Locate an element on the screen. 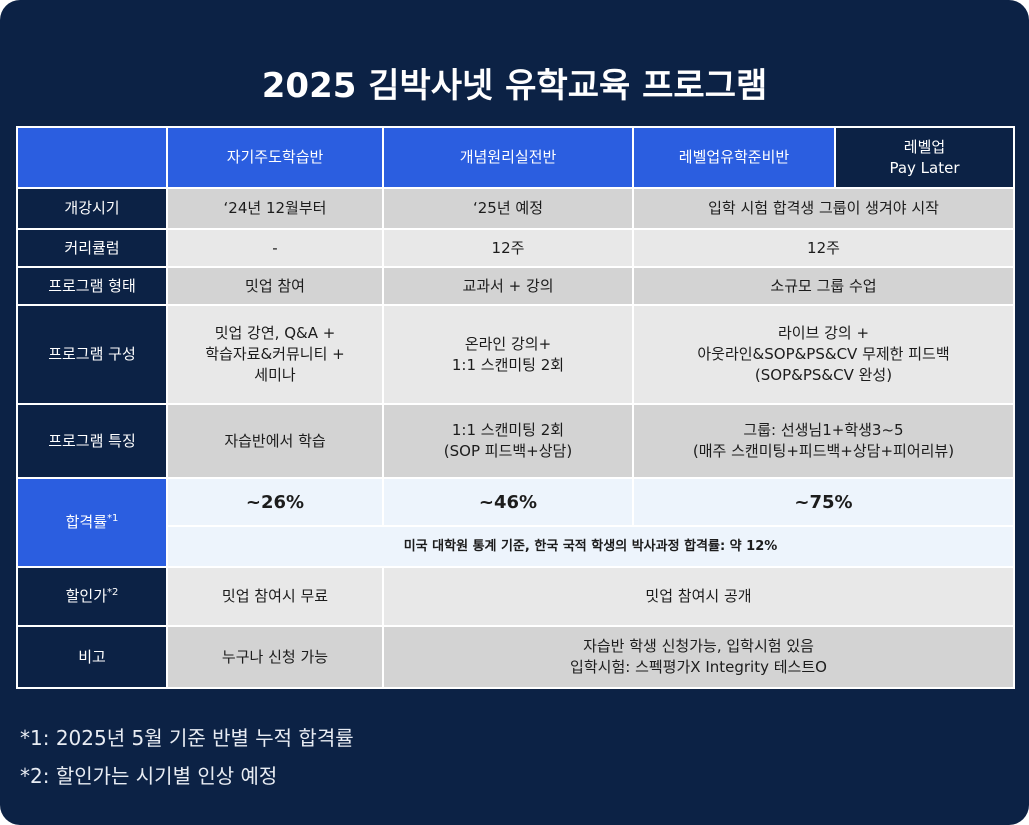 Image resolution: width=1029 pixels, height=825 pixels. row-passrate-note: 미국 대학원 통계 기준, 한국 국적 학생의 박사과정 합격률: 약 12% is located at coordinates (516, 546).